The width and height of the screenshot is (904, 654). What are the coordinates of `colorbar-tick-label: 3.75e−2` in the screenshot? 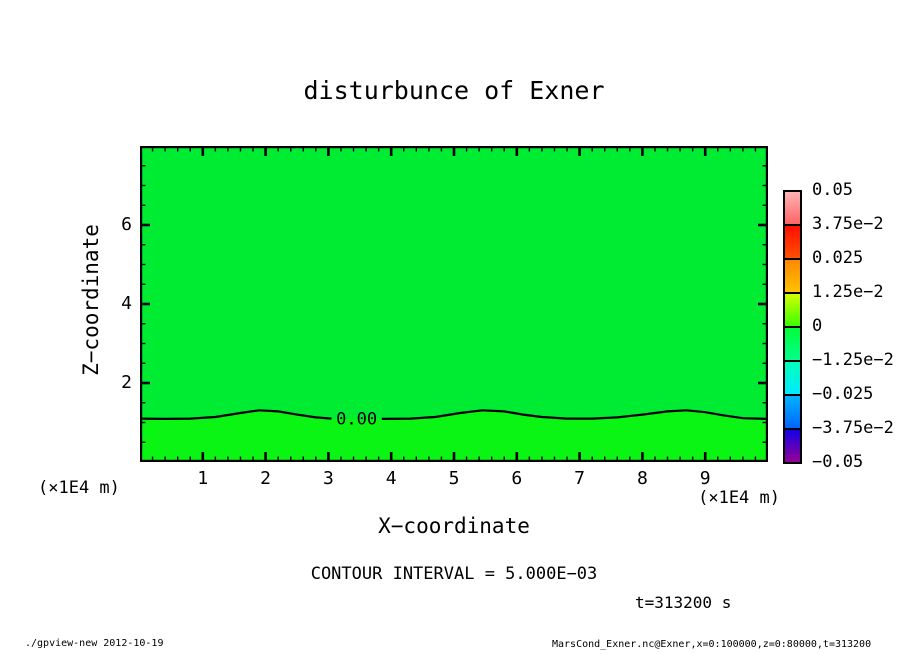 It's located at (848, 224).